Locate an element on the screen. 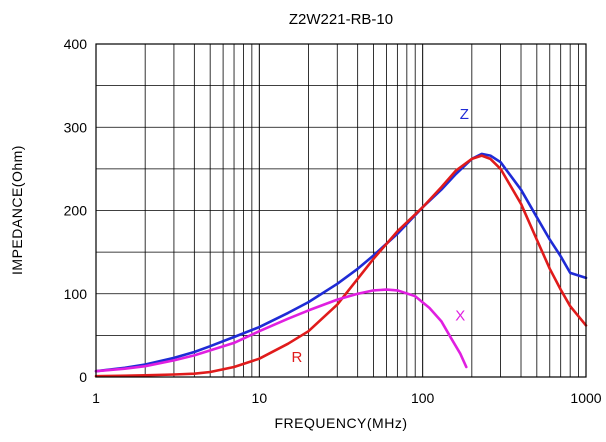 The width and height of the screenshot is (606, 442). x-tick-label: 1 is located at coordinates (96, 398).